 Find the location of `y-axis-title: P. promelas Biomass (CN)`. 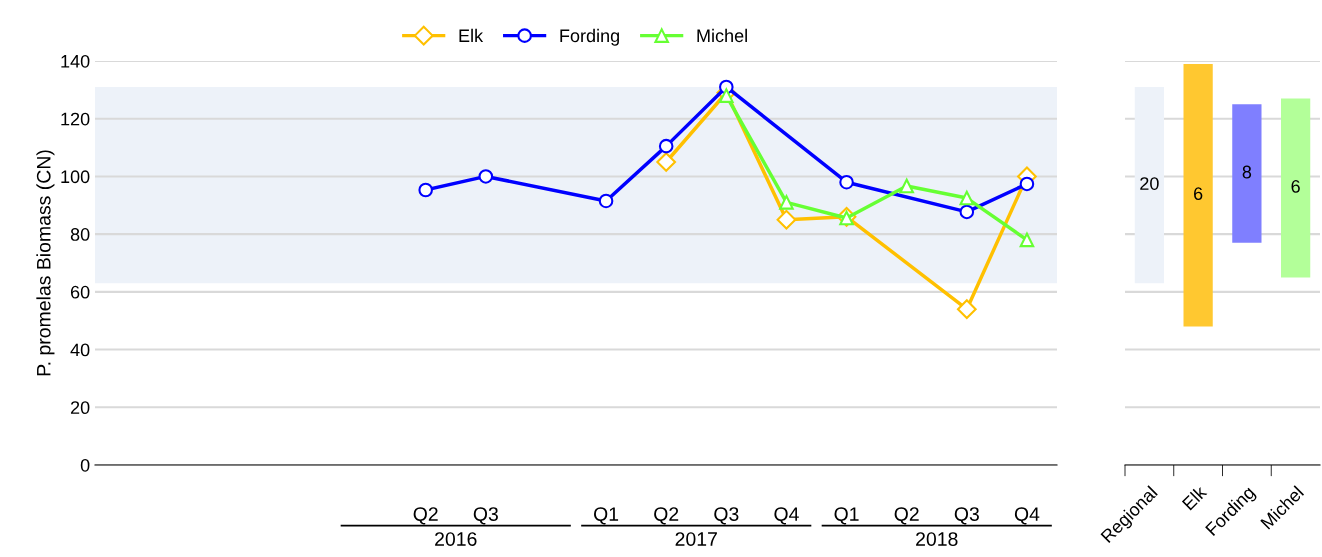

y-axis-title: P. promelas Biomass (CN) is located at coordinates (45, 263).